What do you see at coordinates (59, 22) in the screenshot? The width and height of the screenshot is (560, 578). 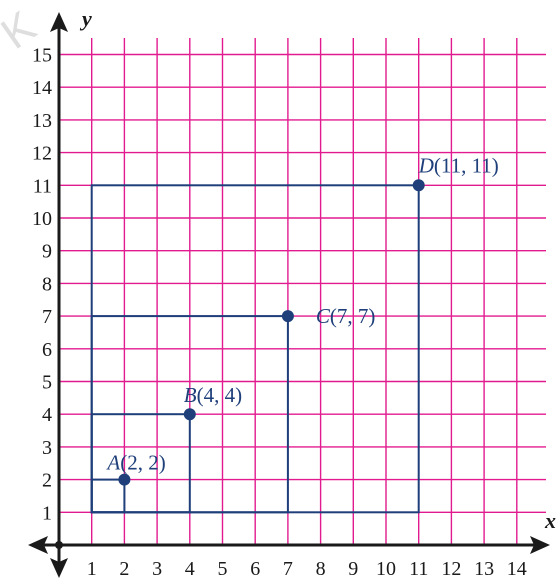 I see `y-axis-up-arrow` at bounding box center [59, 22].